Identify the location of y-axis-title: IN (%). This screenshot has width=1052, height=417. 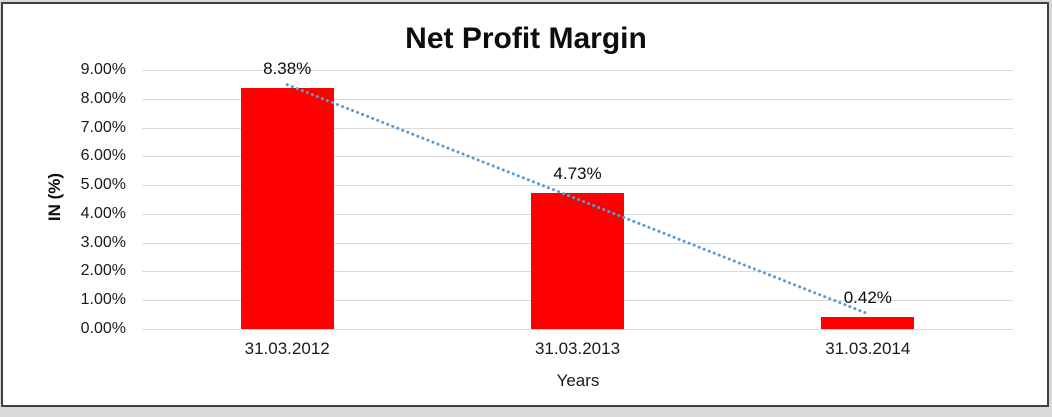
(54, 197).